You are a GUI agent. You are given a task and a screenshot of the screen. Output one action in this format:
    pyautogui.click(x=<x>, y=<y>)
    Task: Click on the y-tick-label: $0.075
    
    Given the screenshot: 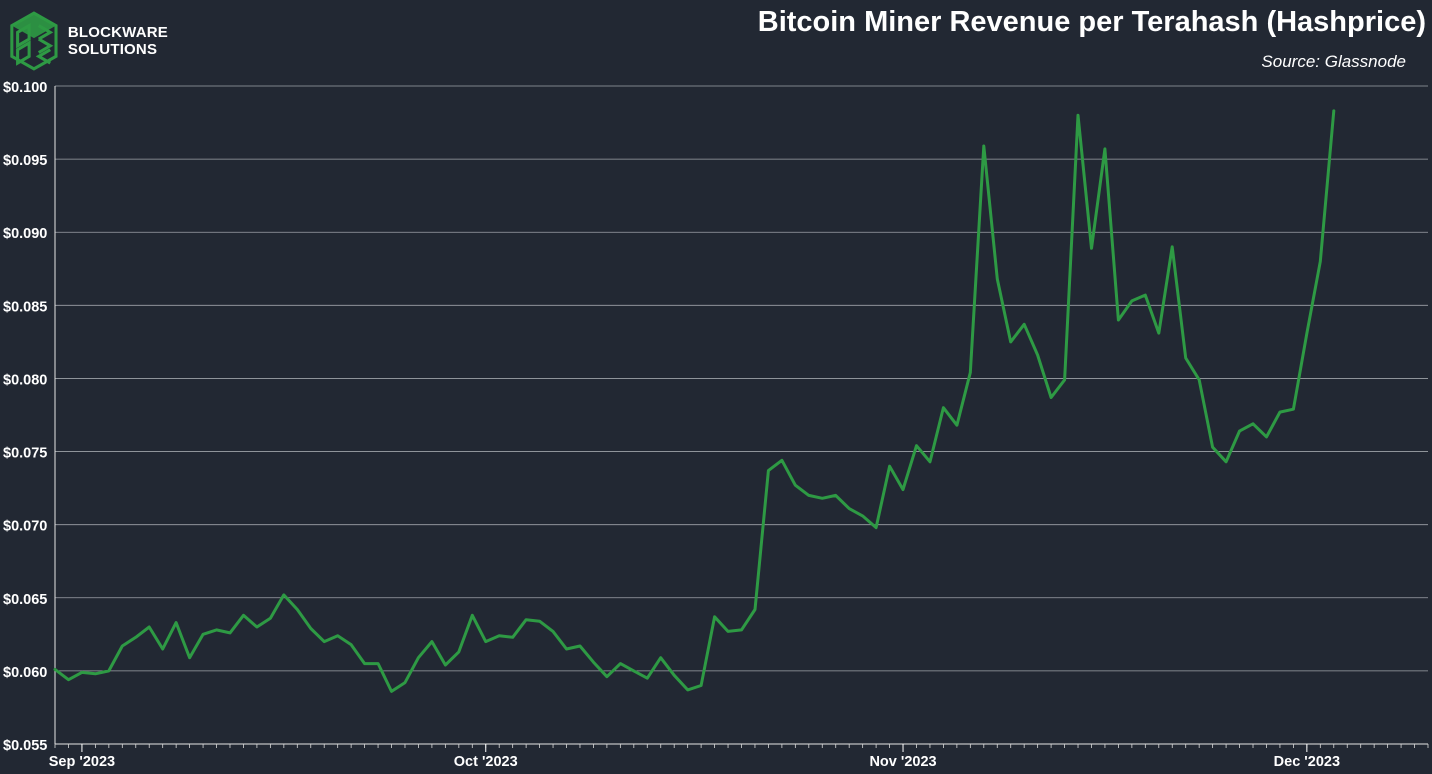 What is the action you would take?
    pyautogui.click(x=25, y=454)
    